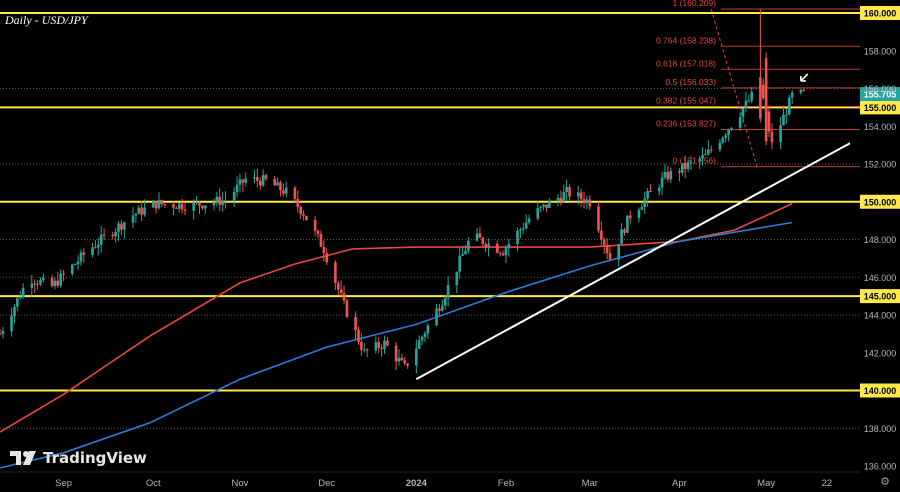 The image size is (900, 492). What do you see at coordinates (23, 458) in the screenshot?
I see `tradingview-logo-icon` at bounding box center [23, 458].